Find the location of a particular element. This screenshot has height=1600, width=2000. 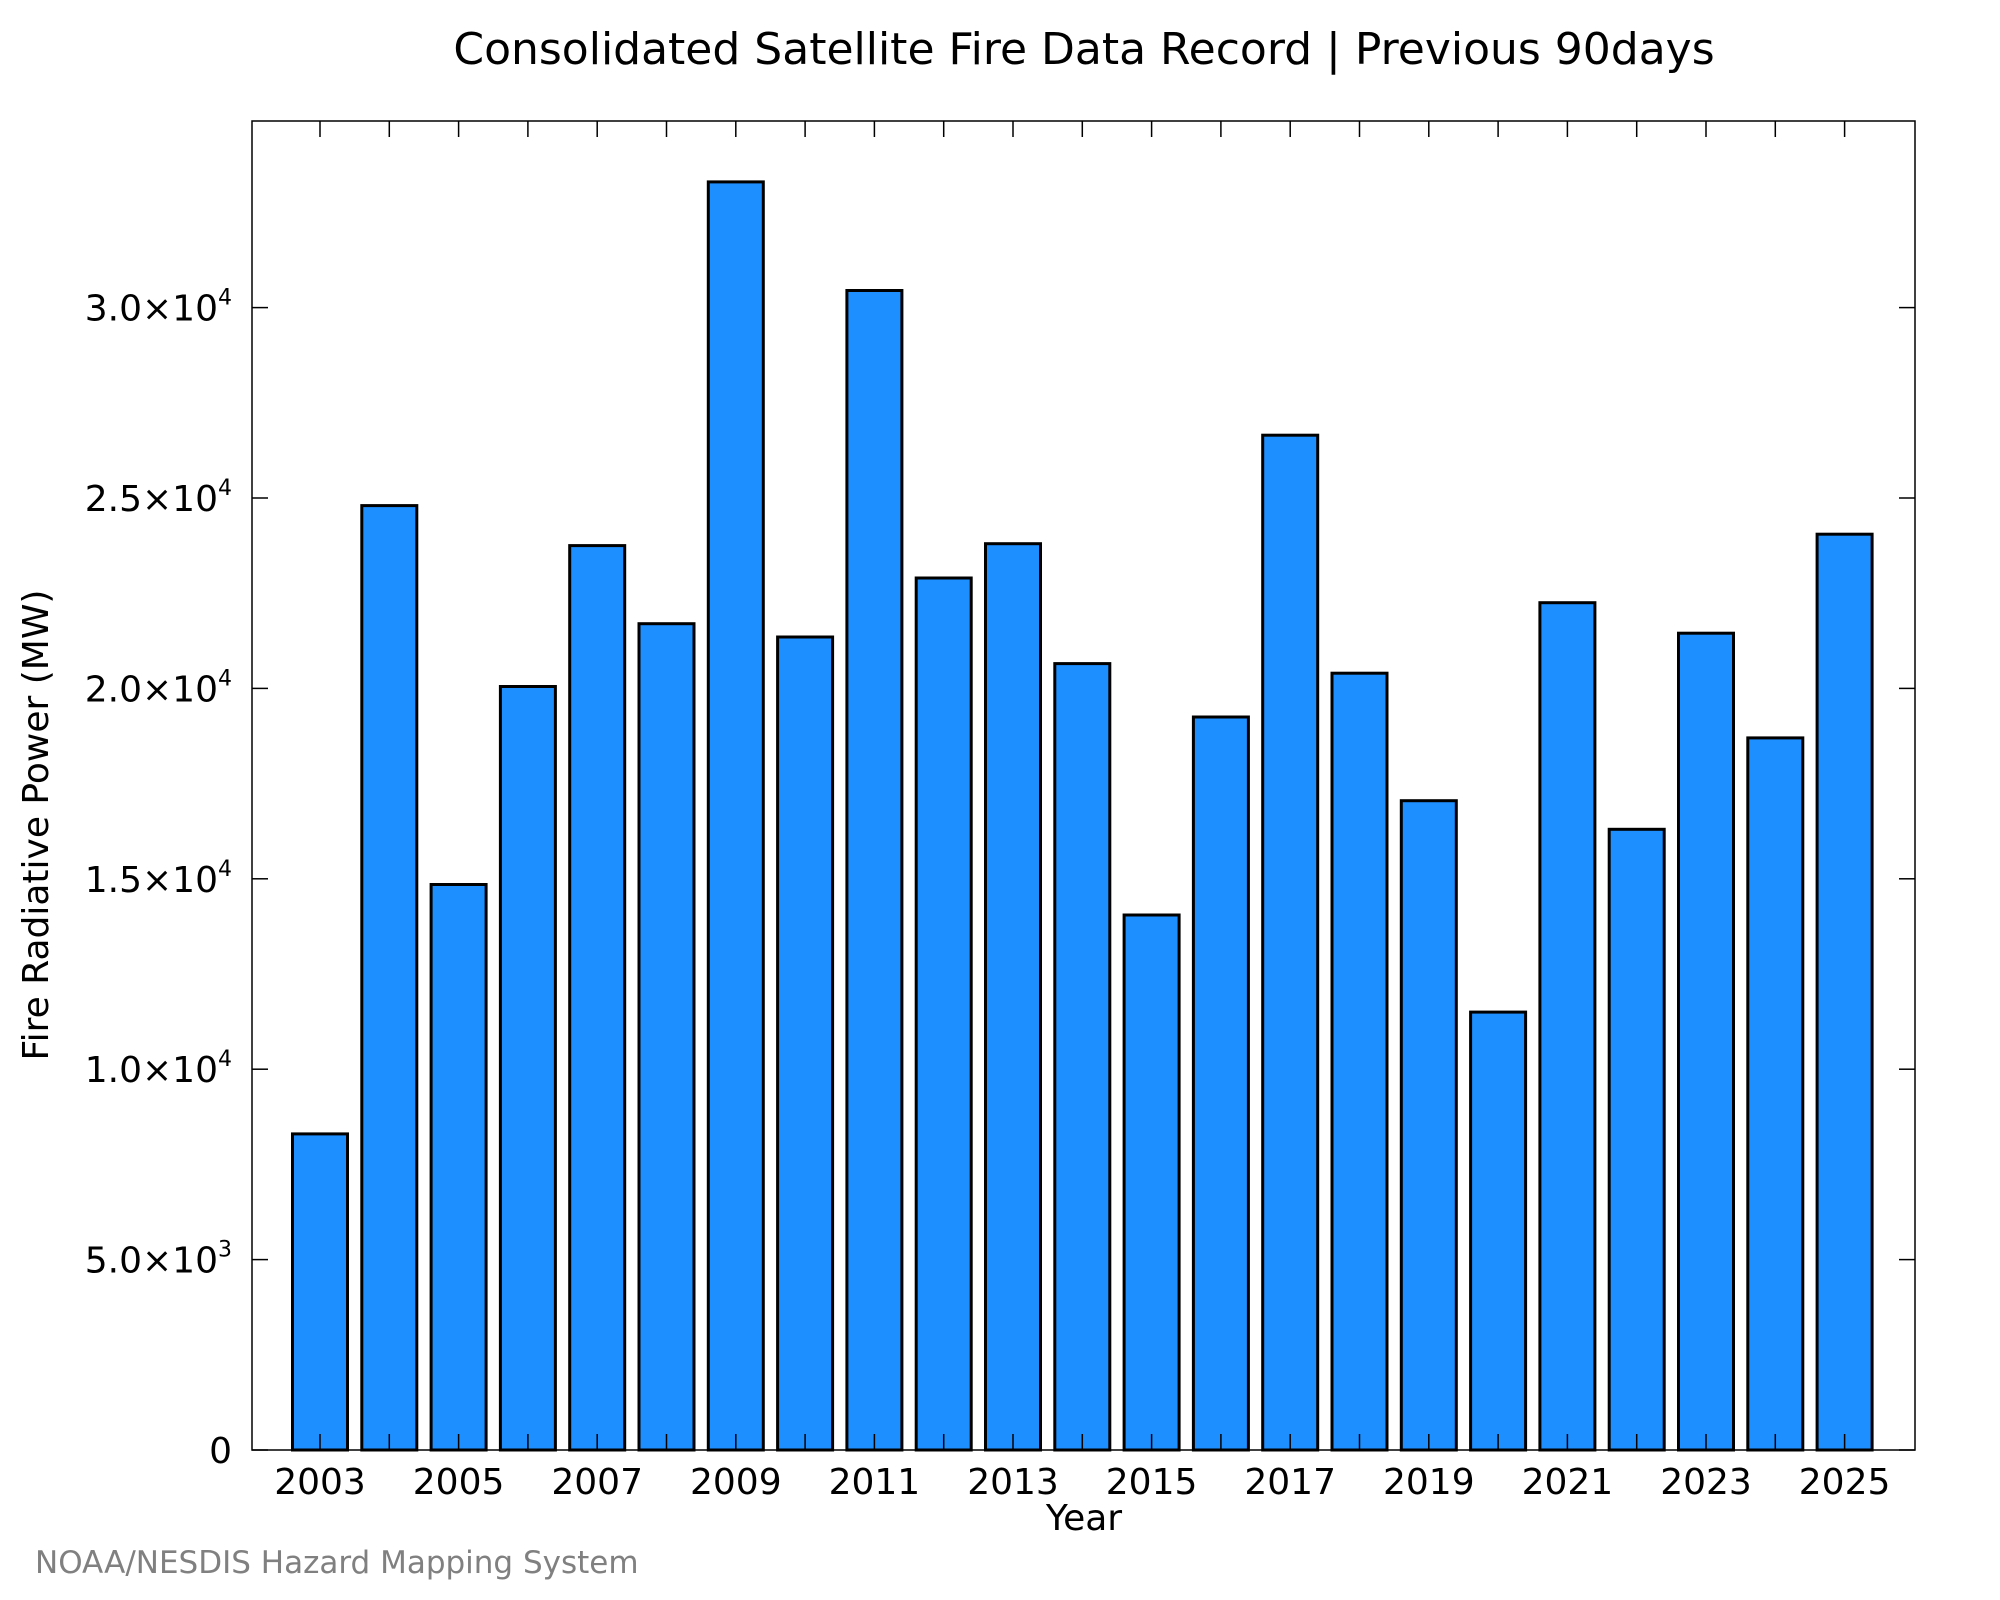

y-tick-label: 1.5×10⁴ is located at coordinates (158, 879).